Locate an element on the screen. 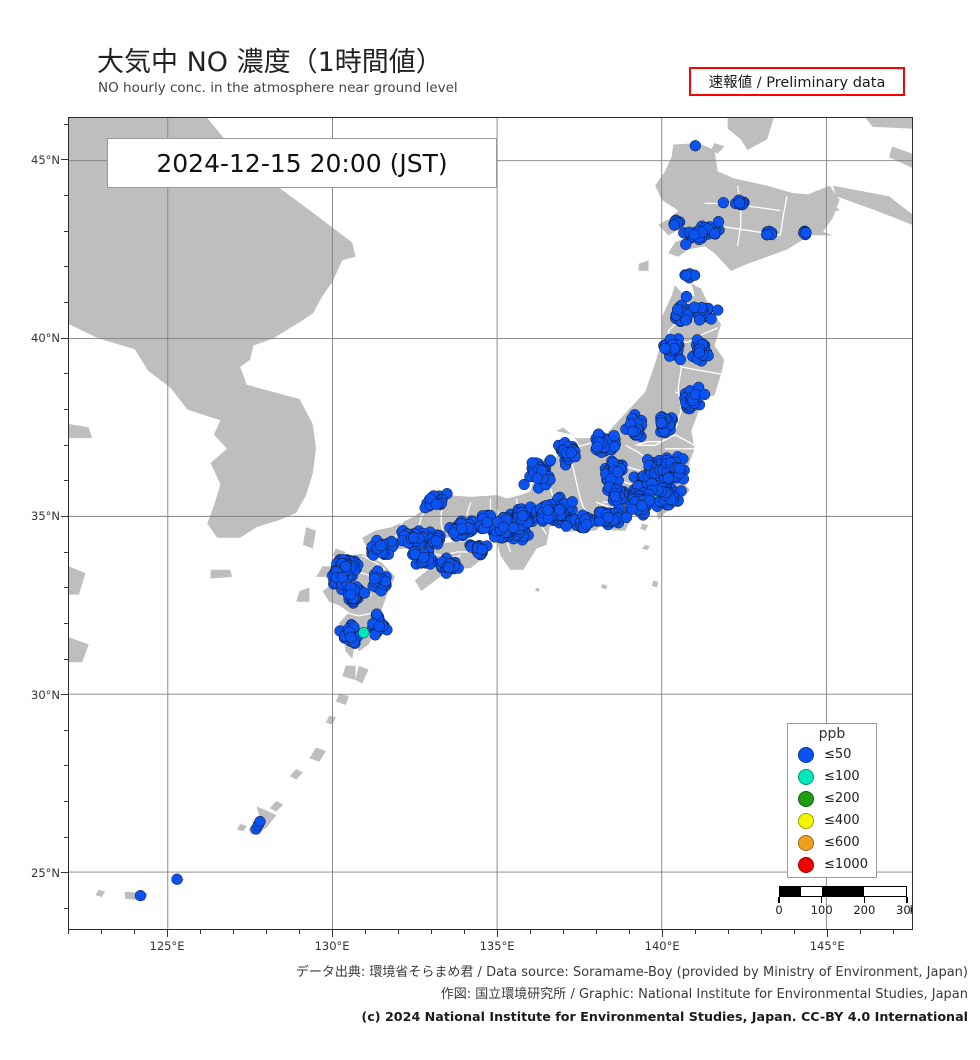  landmass-islet-b is located at coordinates (537, 589).